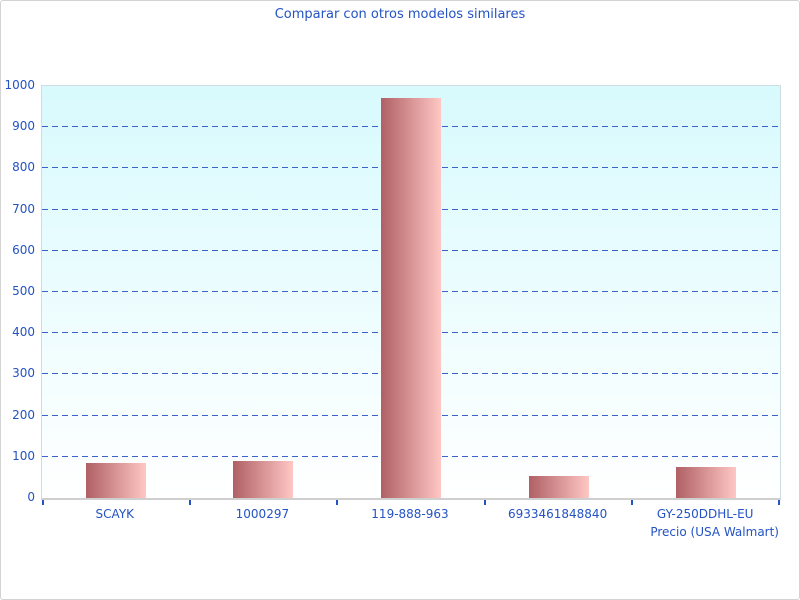 The height and width of the screenshot is (600, 800). Describe the element at coordinates (23, 208) in the screenshot. I see `y-tick-label-700: 700` at that location.